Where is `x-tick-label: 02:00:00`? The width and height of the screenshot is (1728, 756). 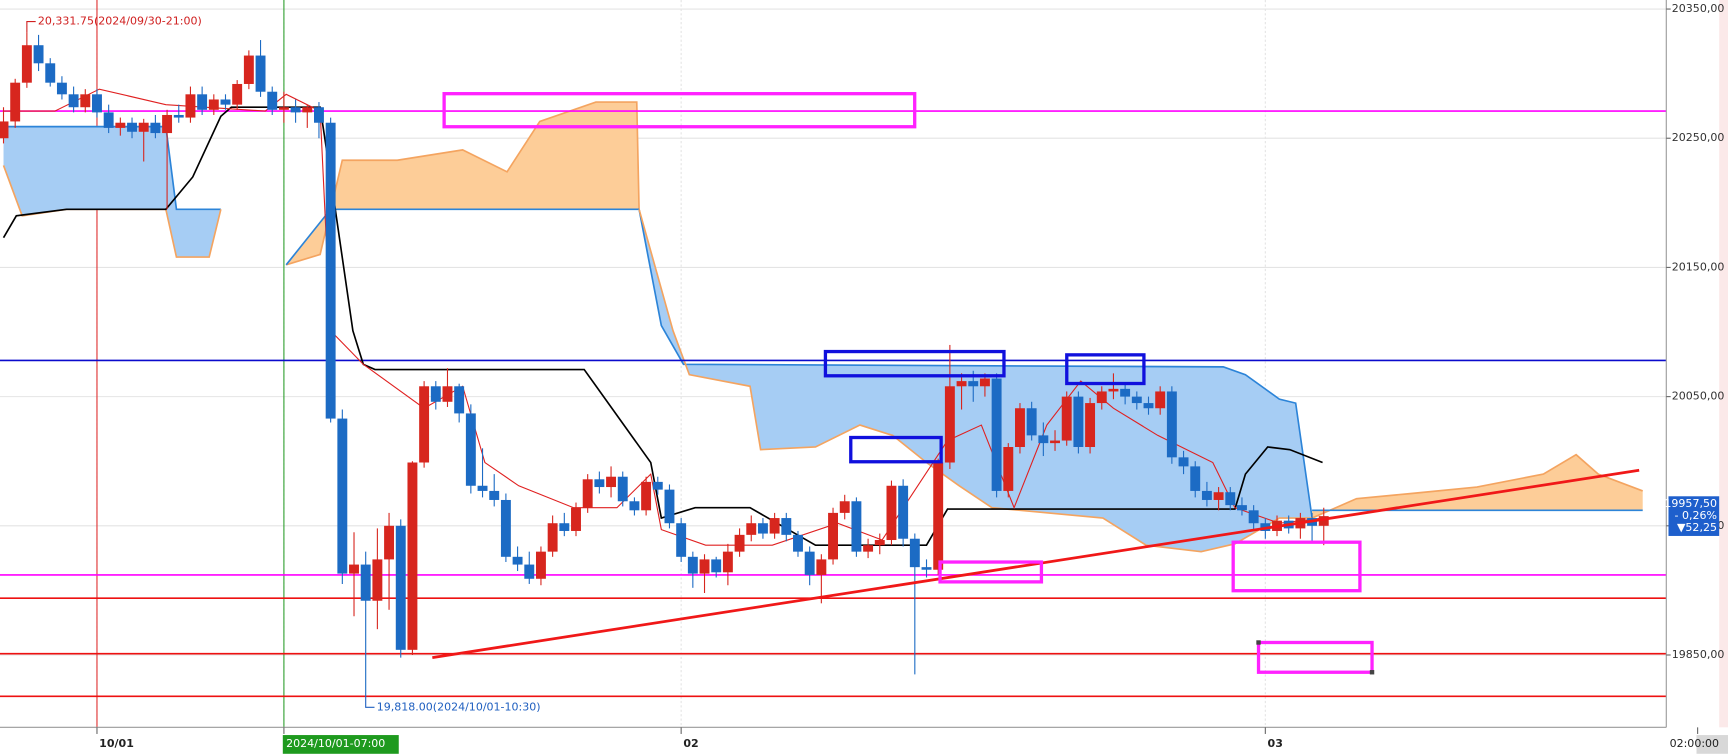 x-tick-label: 02:00:00 is located at coordinates (1694, 743).